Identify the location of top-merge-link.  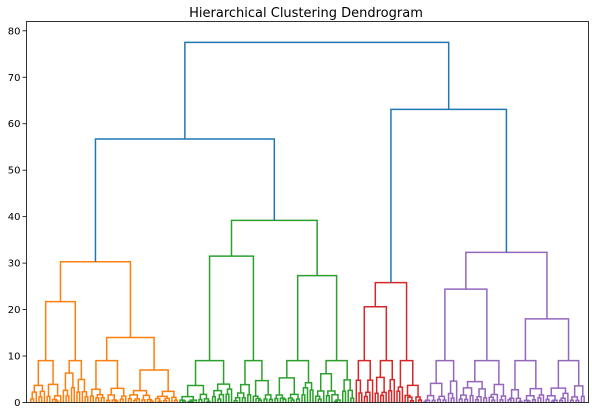
(185, 200).